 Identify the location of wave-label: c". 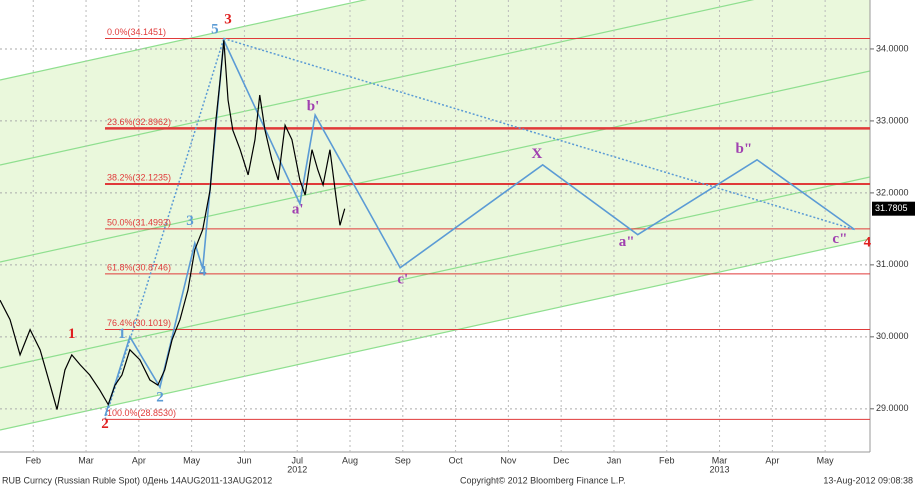
(839, 239).